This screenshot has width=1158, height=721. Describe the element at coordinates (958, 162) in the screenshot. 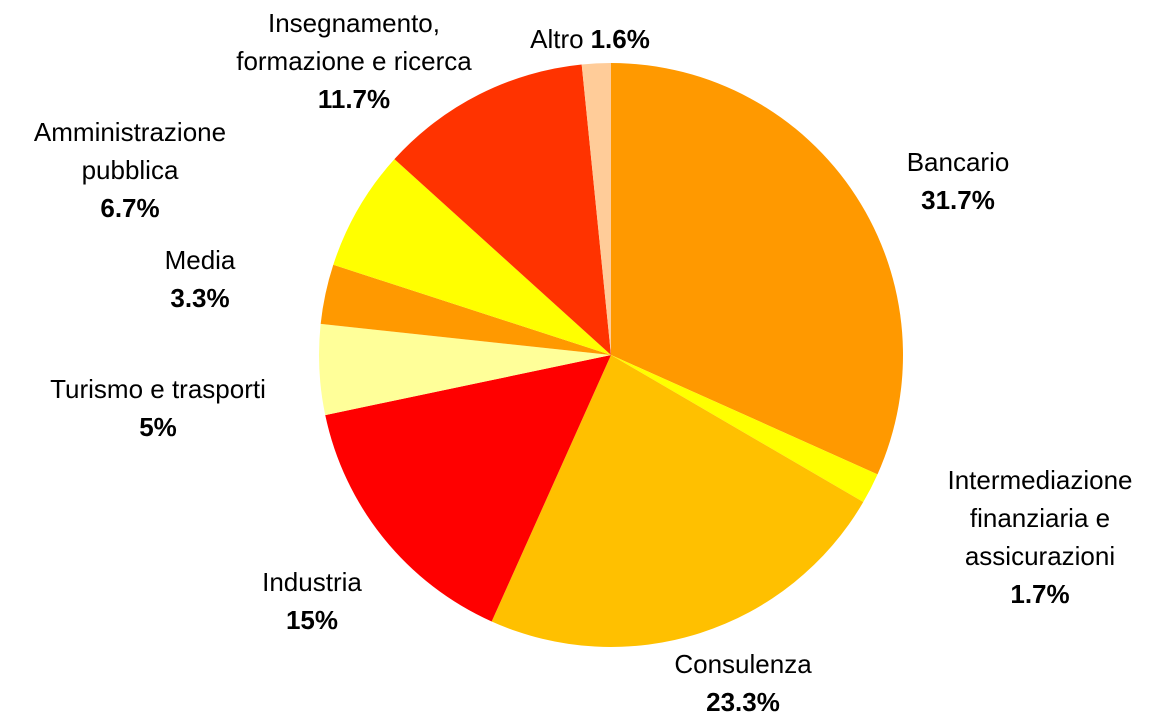

I see `category-label: Bancario` at that location.